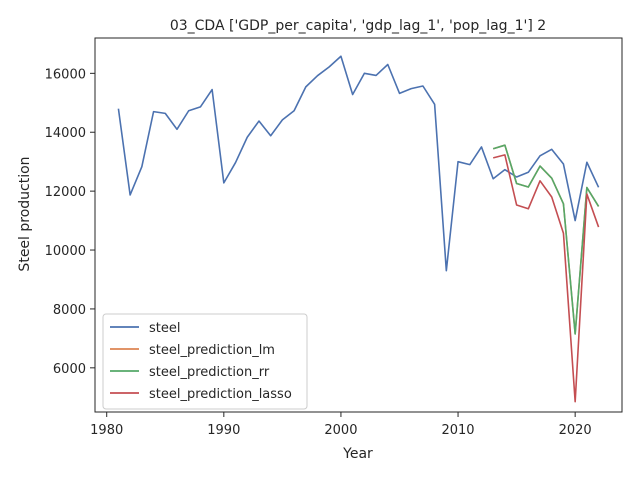 The image size is (640, 480). I want to click on x-axis-label: Year, so click(357, 454).